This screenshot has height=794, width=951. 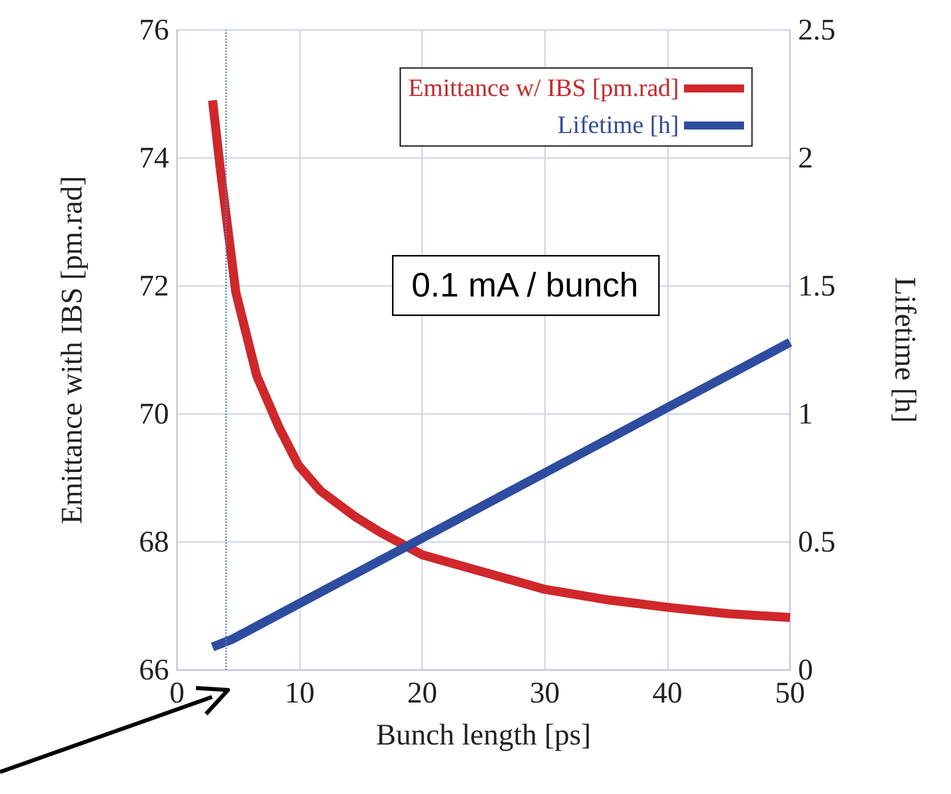 I want to click on y-tick-label: 72, so click(x=154, y=286).